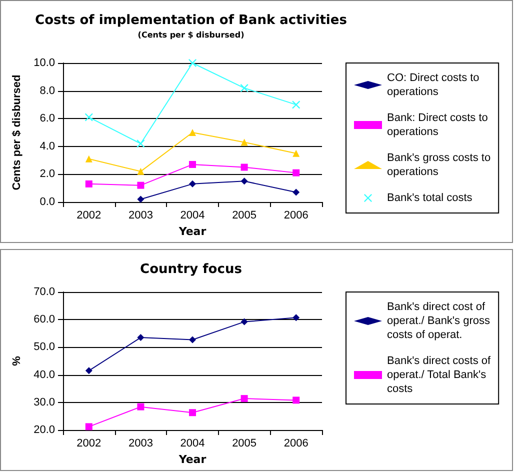  Describe the element at coordinates (47, 146) in the screenshot. I see `y-tick-label: 4.0` at that location.